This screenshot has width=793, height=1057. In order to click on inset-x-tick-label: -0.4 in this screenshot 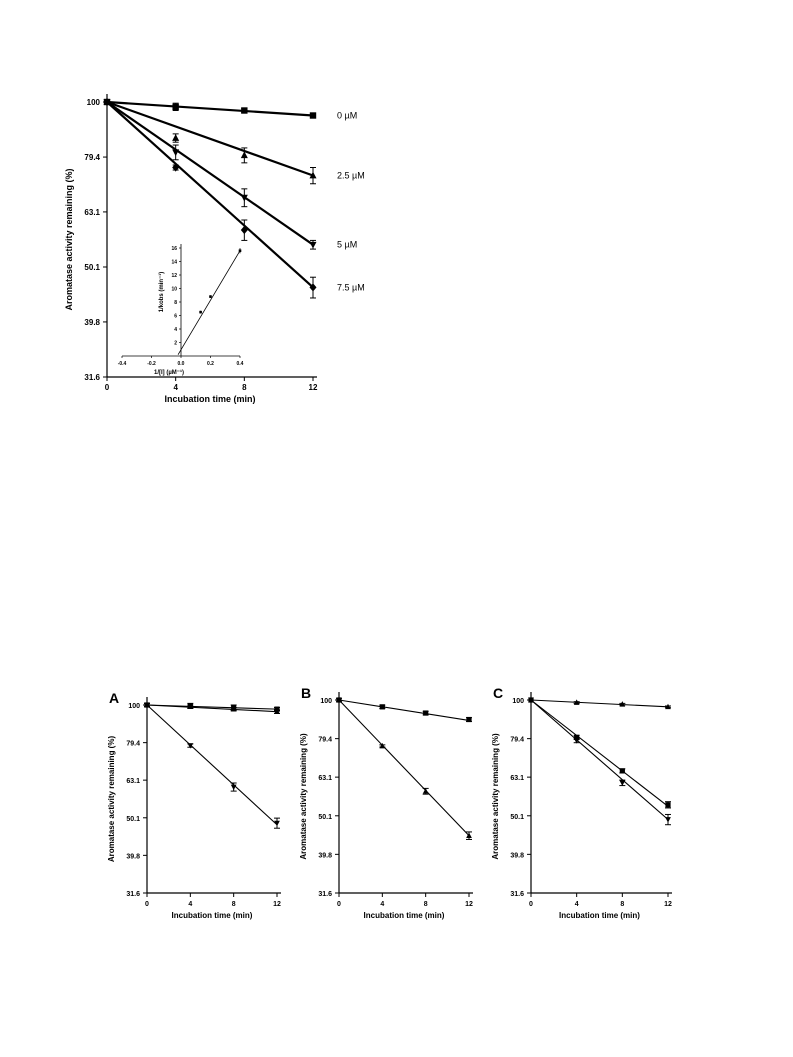, I will do `click(122, 364)`.